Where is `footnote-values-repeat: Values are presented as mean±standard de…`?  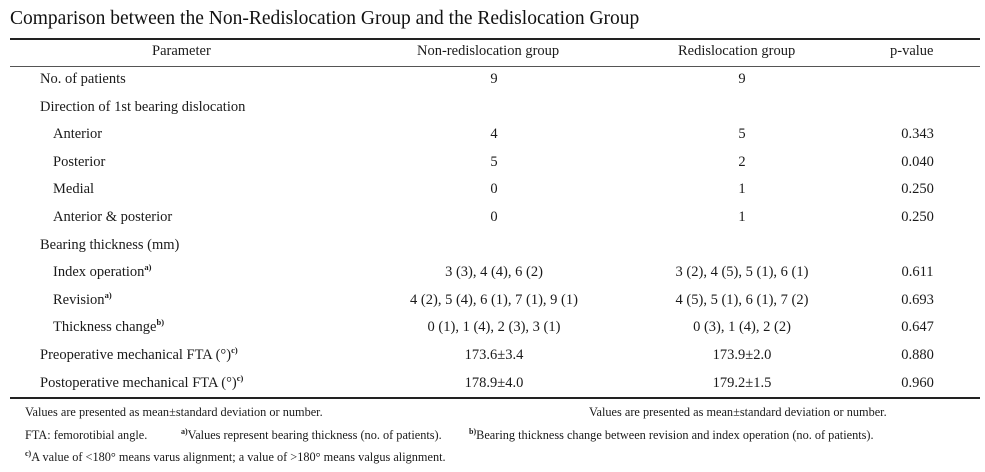
footnote-values-repeat: Values are presented as mean±standard de… is located at coordinates (738, 412).